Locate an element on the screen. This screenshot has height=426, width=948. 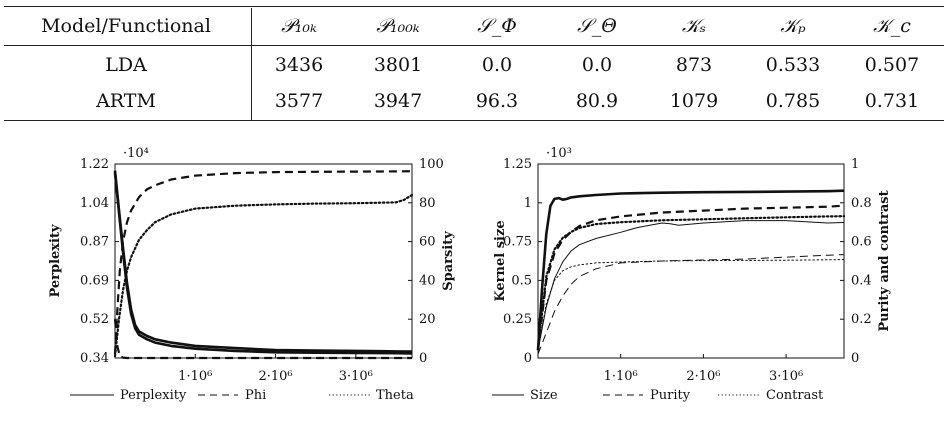
legend-contrast-label: Contrast is located at coordinates (795, 395).